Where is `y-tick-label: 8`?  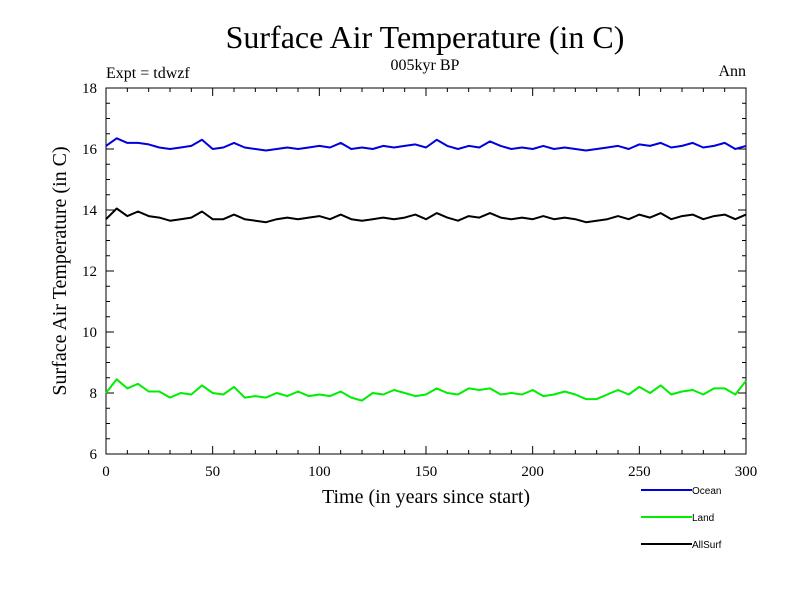
y-tick-label: 8 is located at coordinates (94, 394).